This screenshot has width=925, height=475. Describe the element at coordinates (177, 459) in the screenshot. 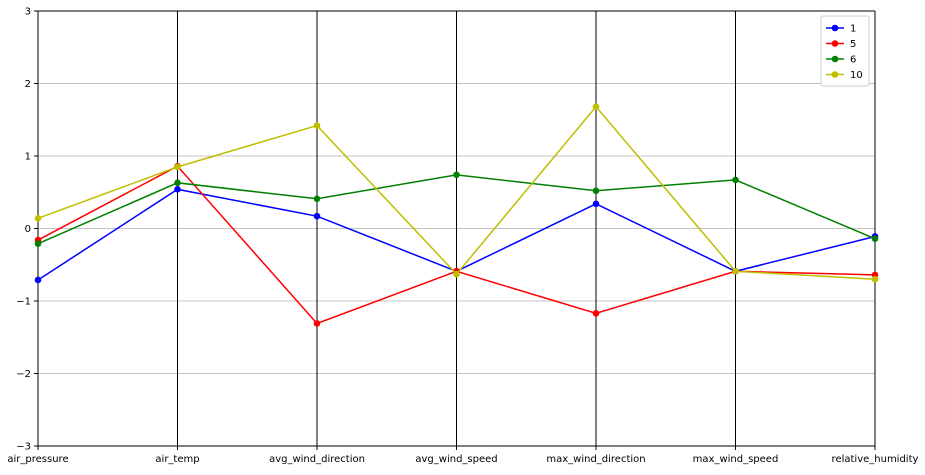

I see `x-tick-label: air_temp` at that location.